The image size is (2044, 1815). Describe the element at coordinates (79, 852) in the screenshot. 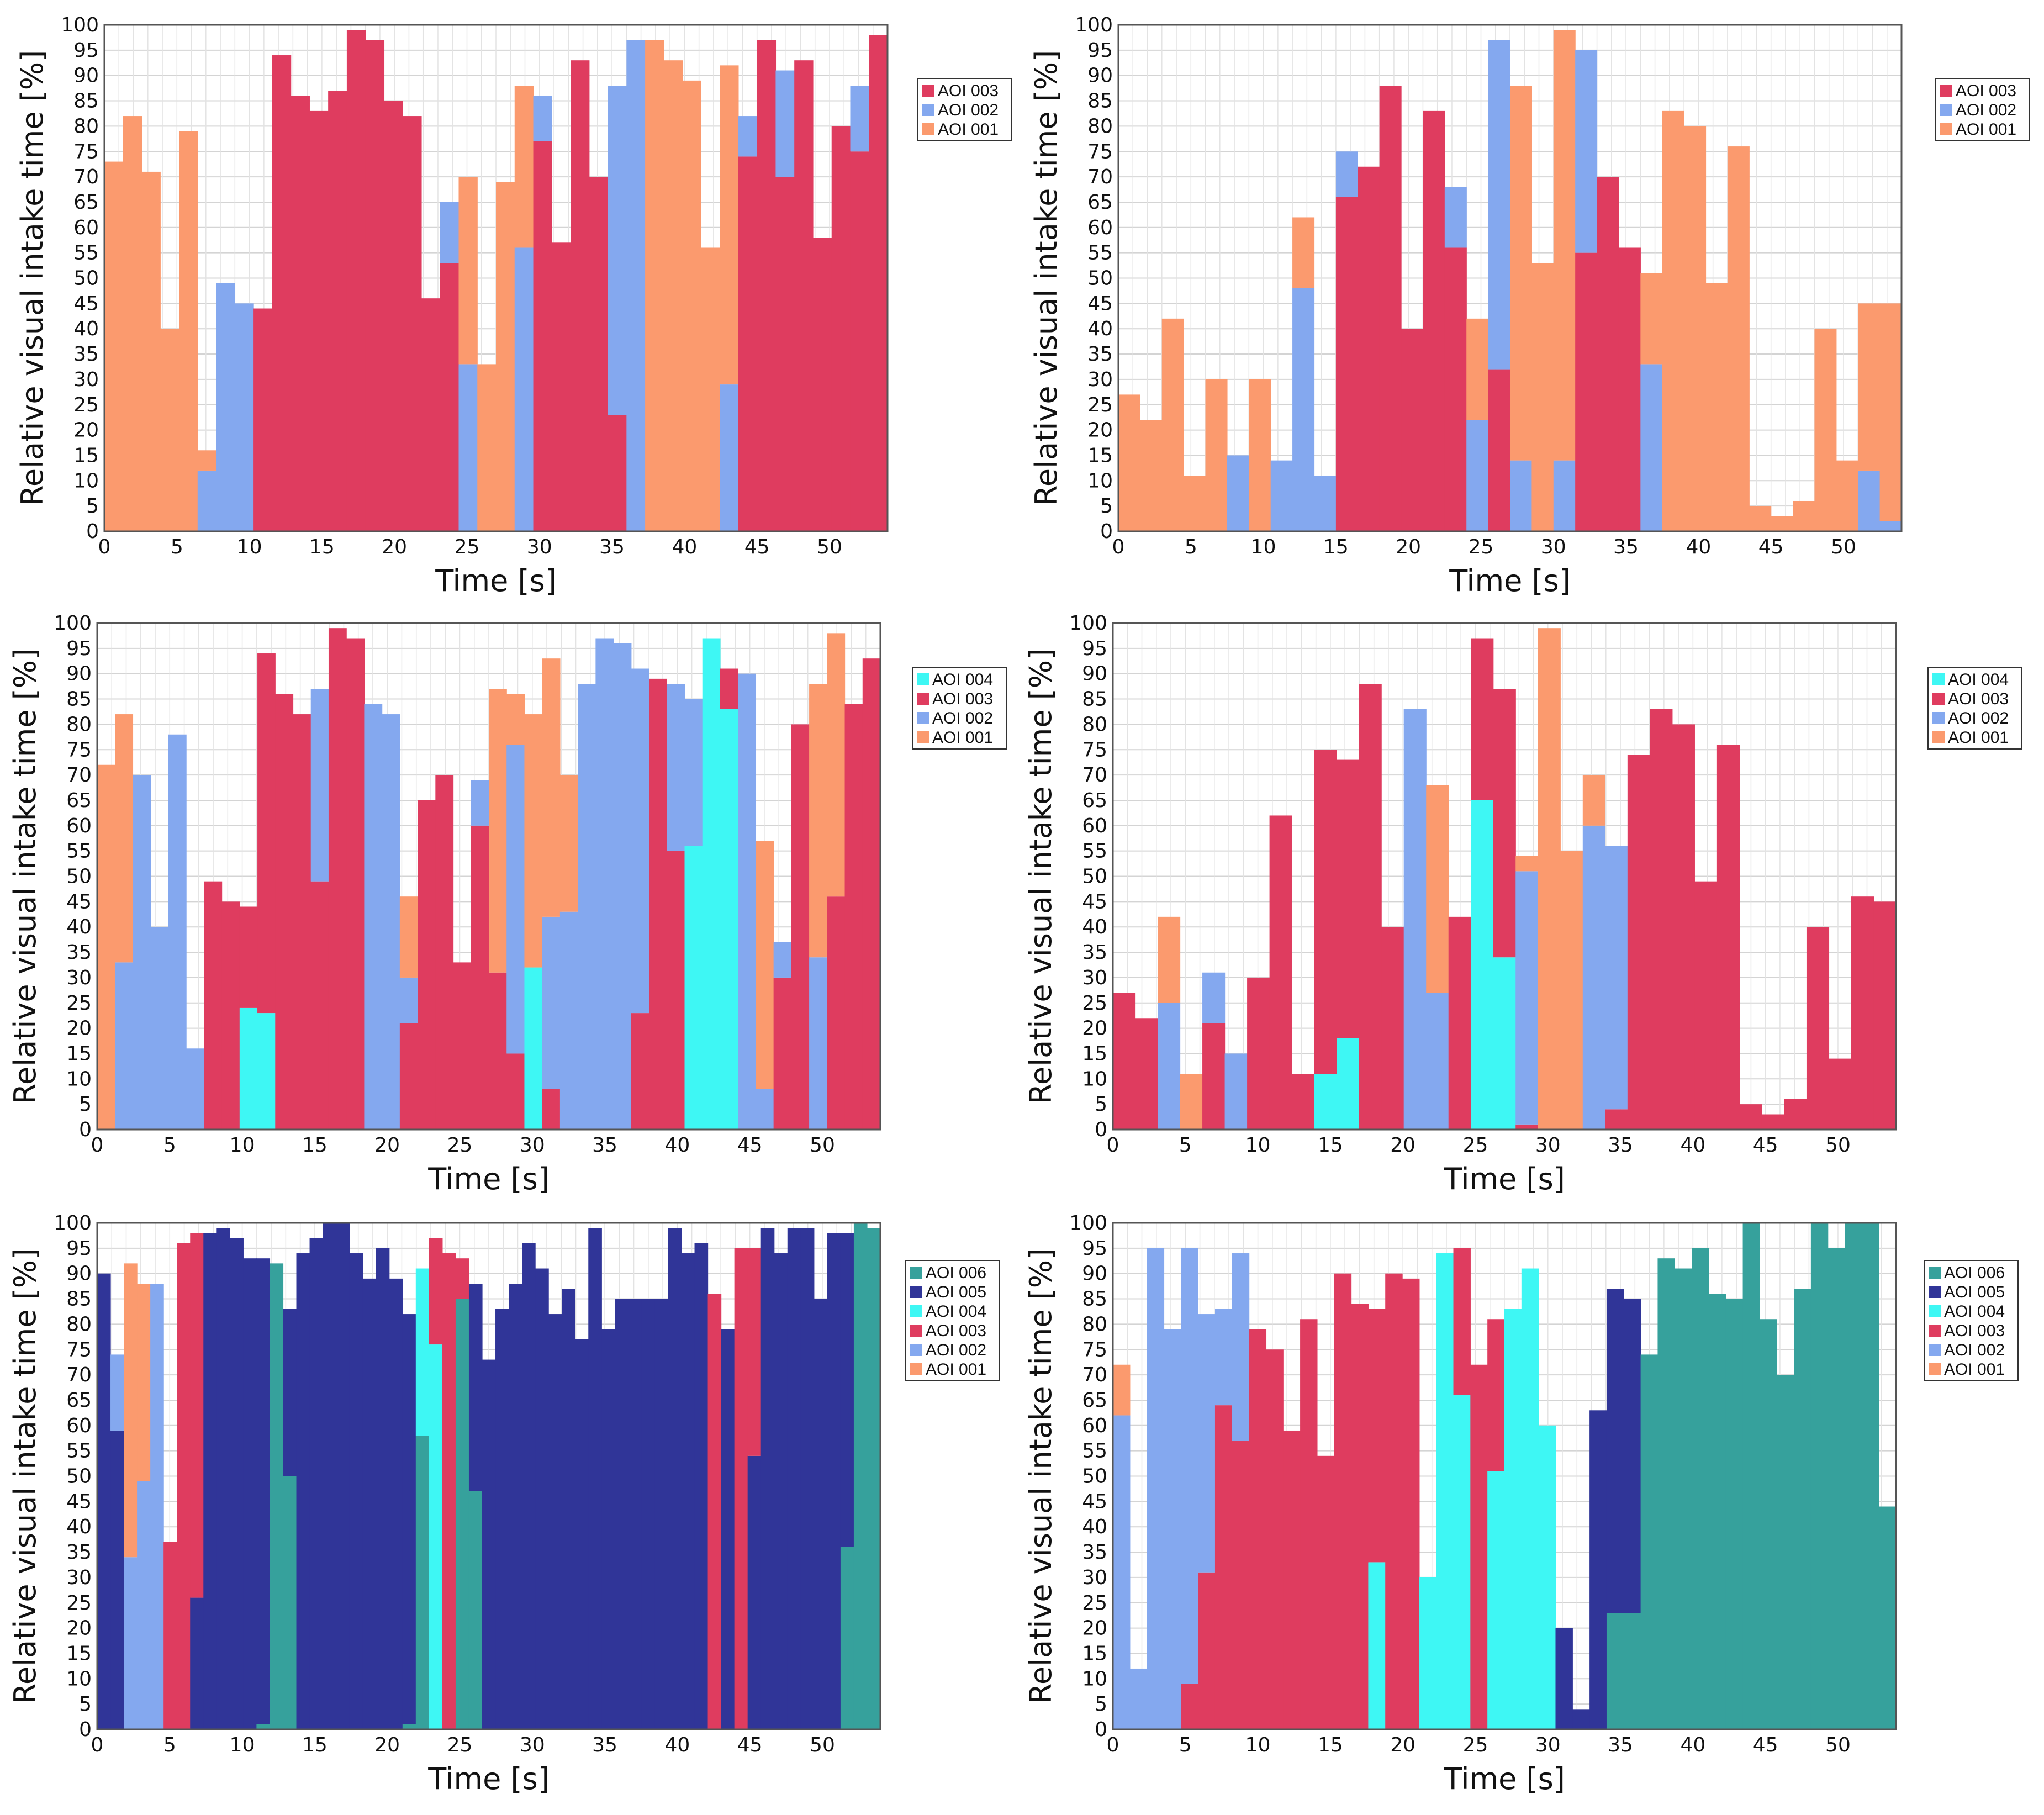

I see `y-tick-label: 55` at that location.